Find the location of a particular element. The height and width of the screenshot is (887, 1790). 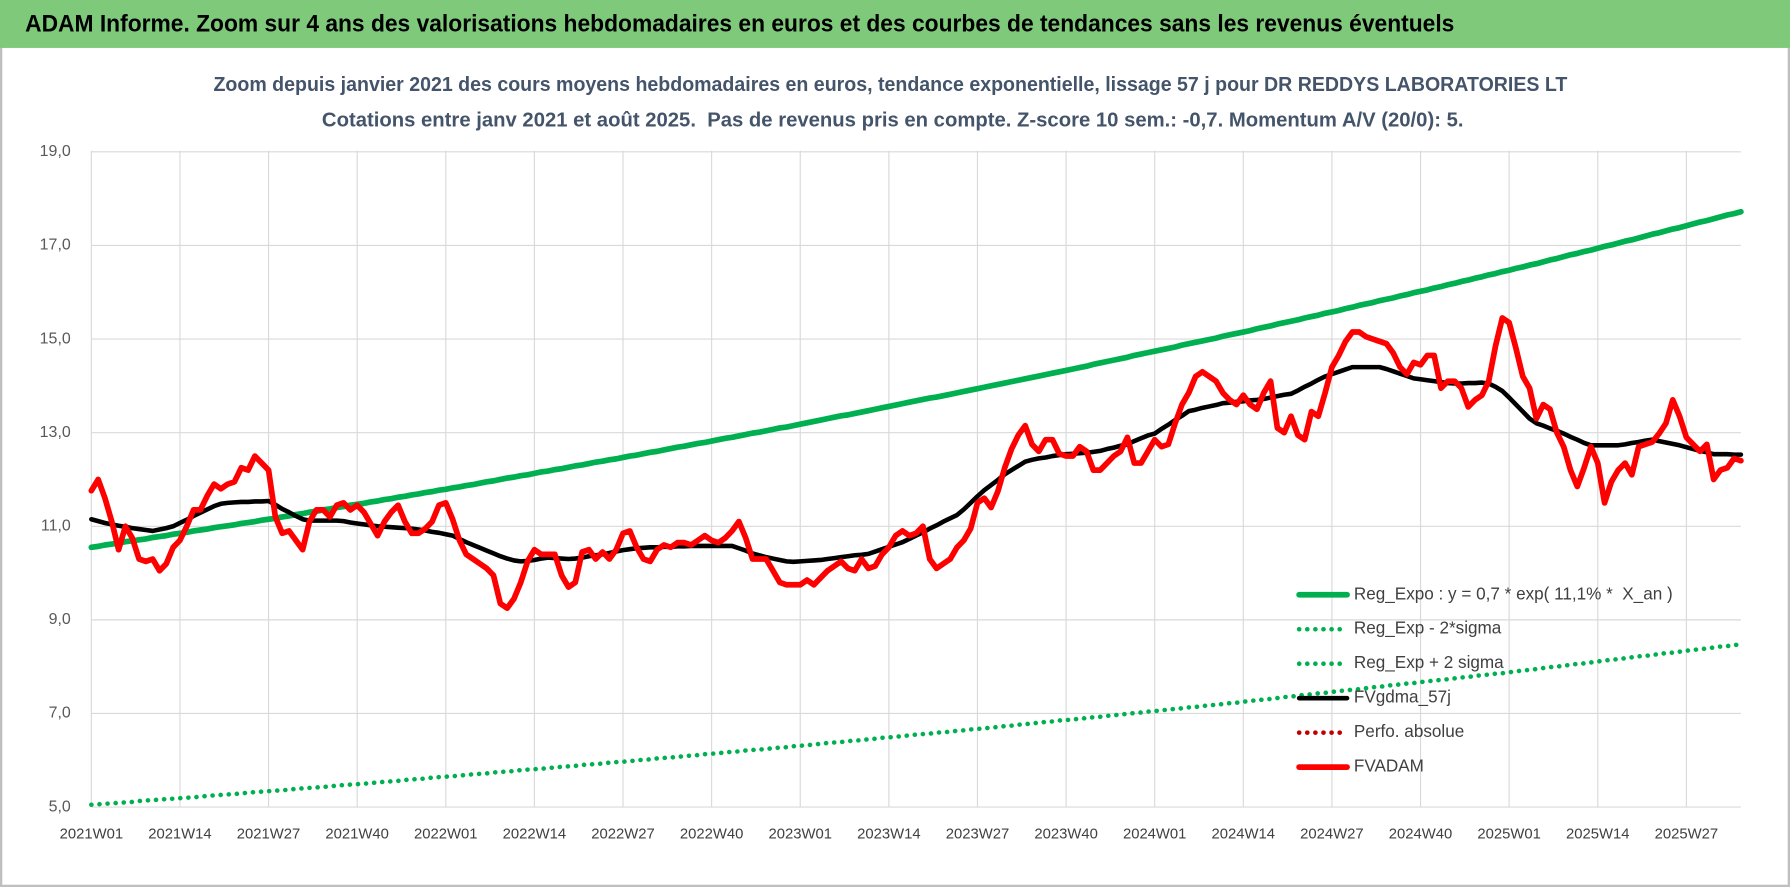

x-tick-label: 2023W01 is located at coordinates (799, 834).